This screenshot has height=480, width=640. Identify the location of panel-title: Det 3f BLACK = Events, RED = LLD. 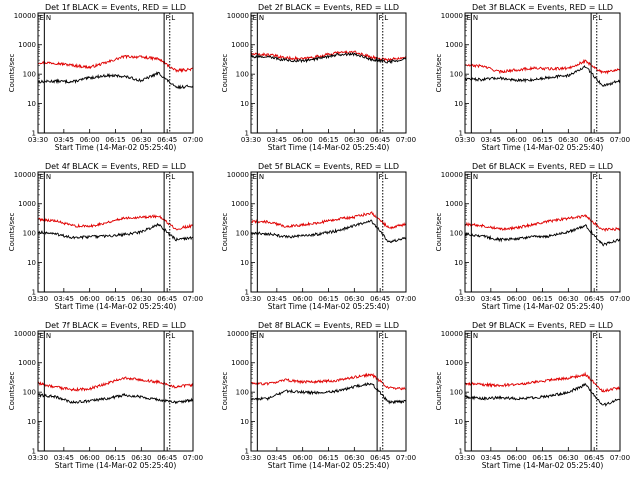
(542, 7).